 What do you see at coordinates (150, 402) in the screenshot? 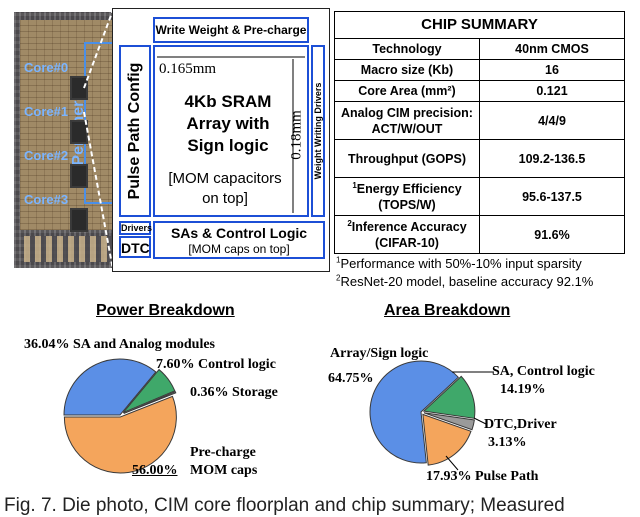
I see `pie-slice-storage` at bounding box center [150, 402].